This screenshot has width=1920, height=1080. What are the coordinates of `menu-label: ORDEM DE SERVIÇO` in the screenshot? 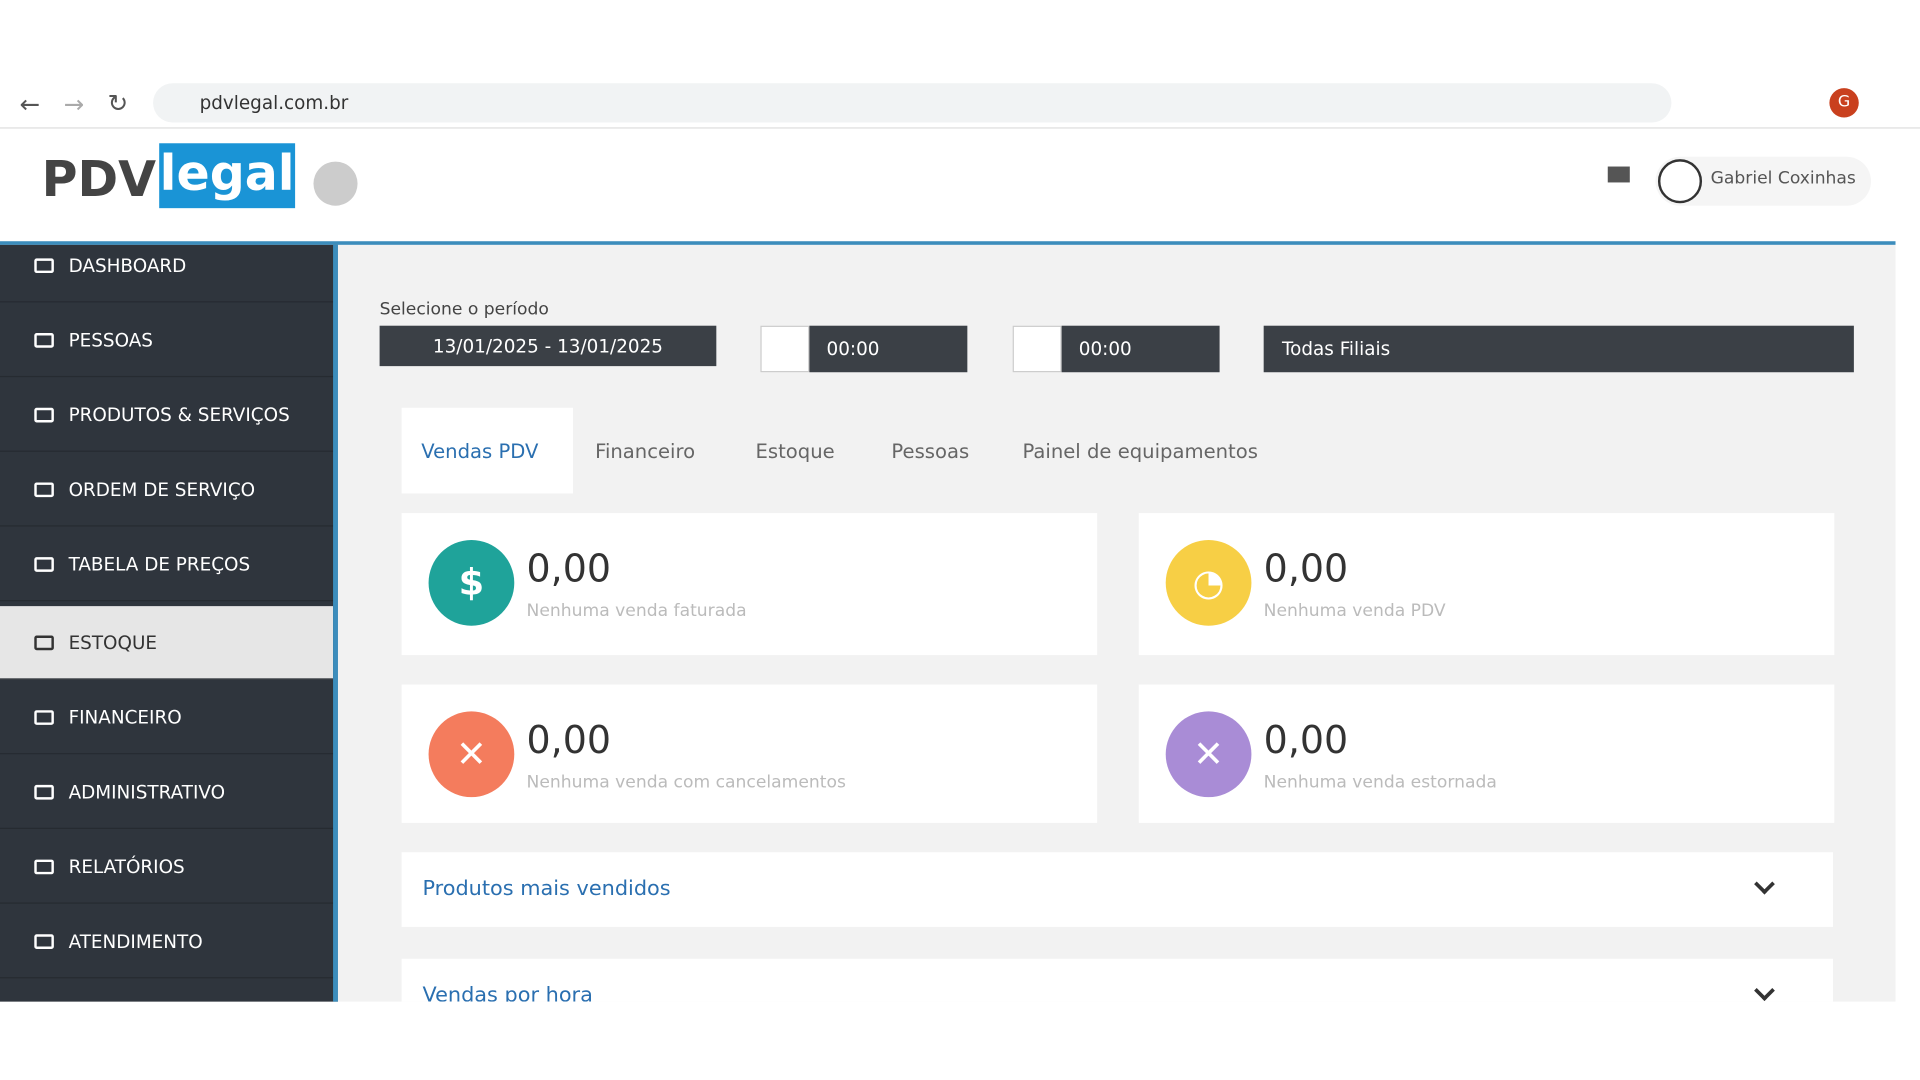 It's located at (162, 489).